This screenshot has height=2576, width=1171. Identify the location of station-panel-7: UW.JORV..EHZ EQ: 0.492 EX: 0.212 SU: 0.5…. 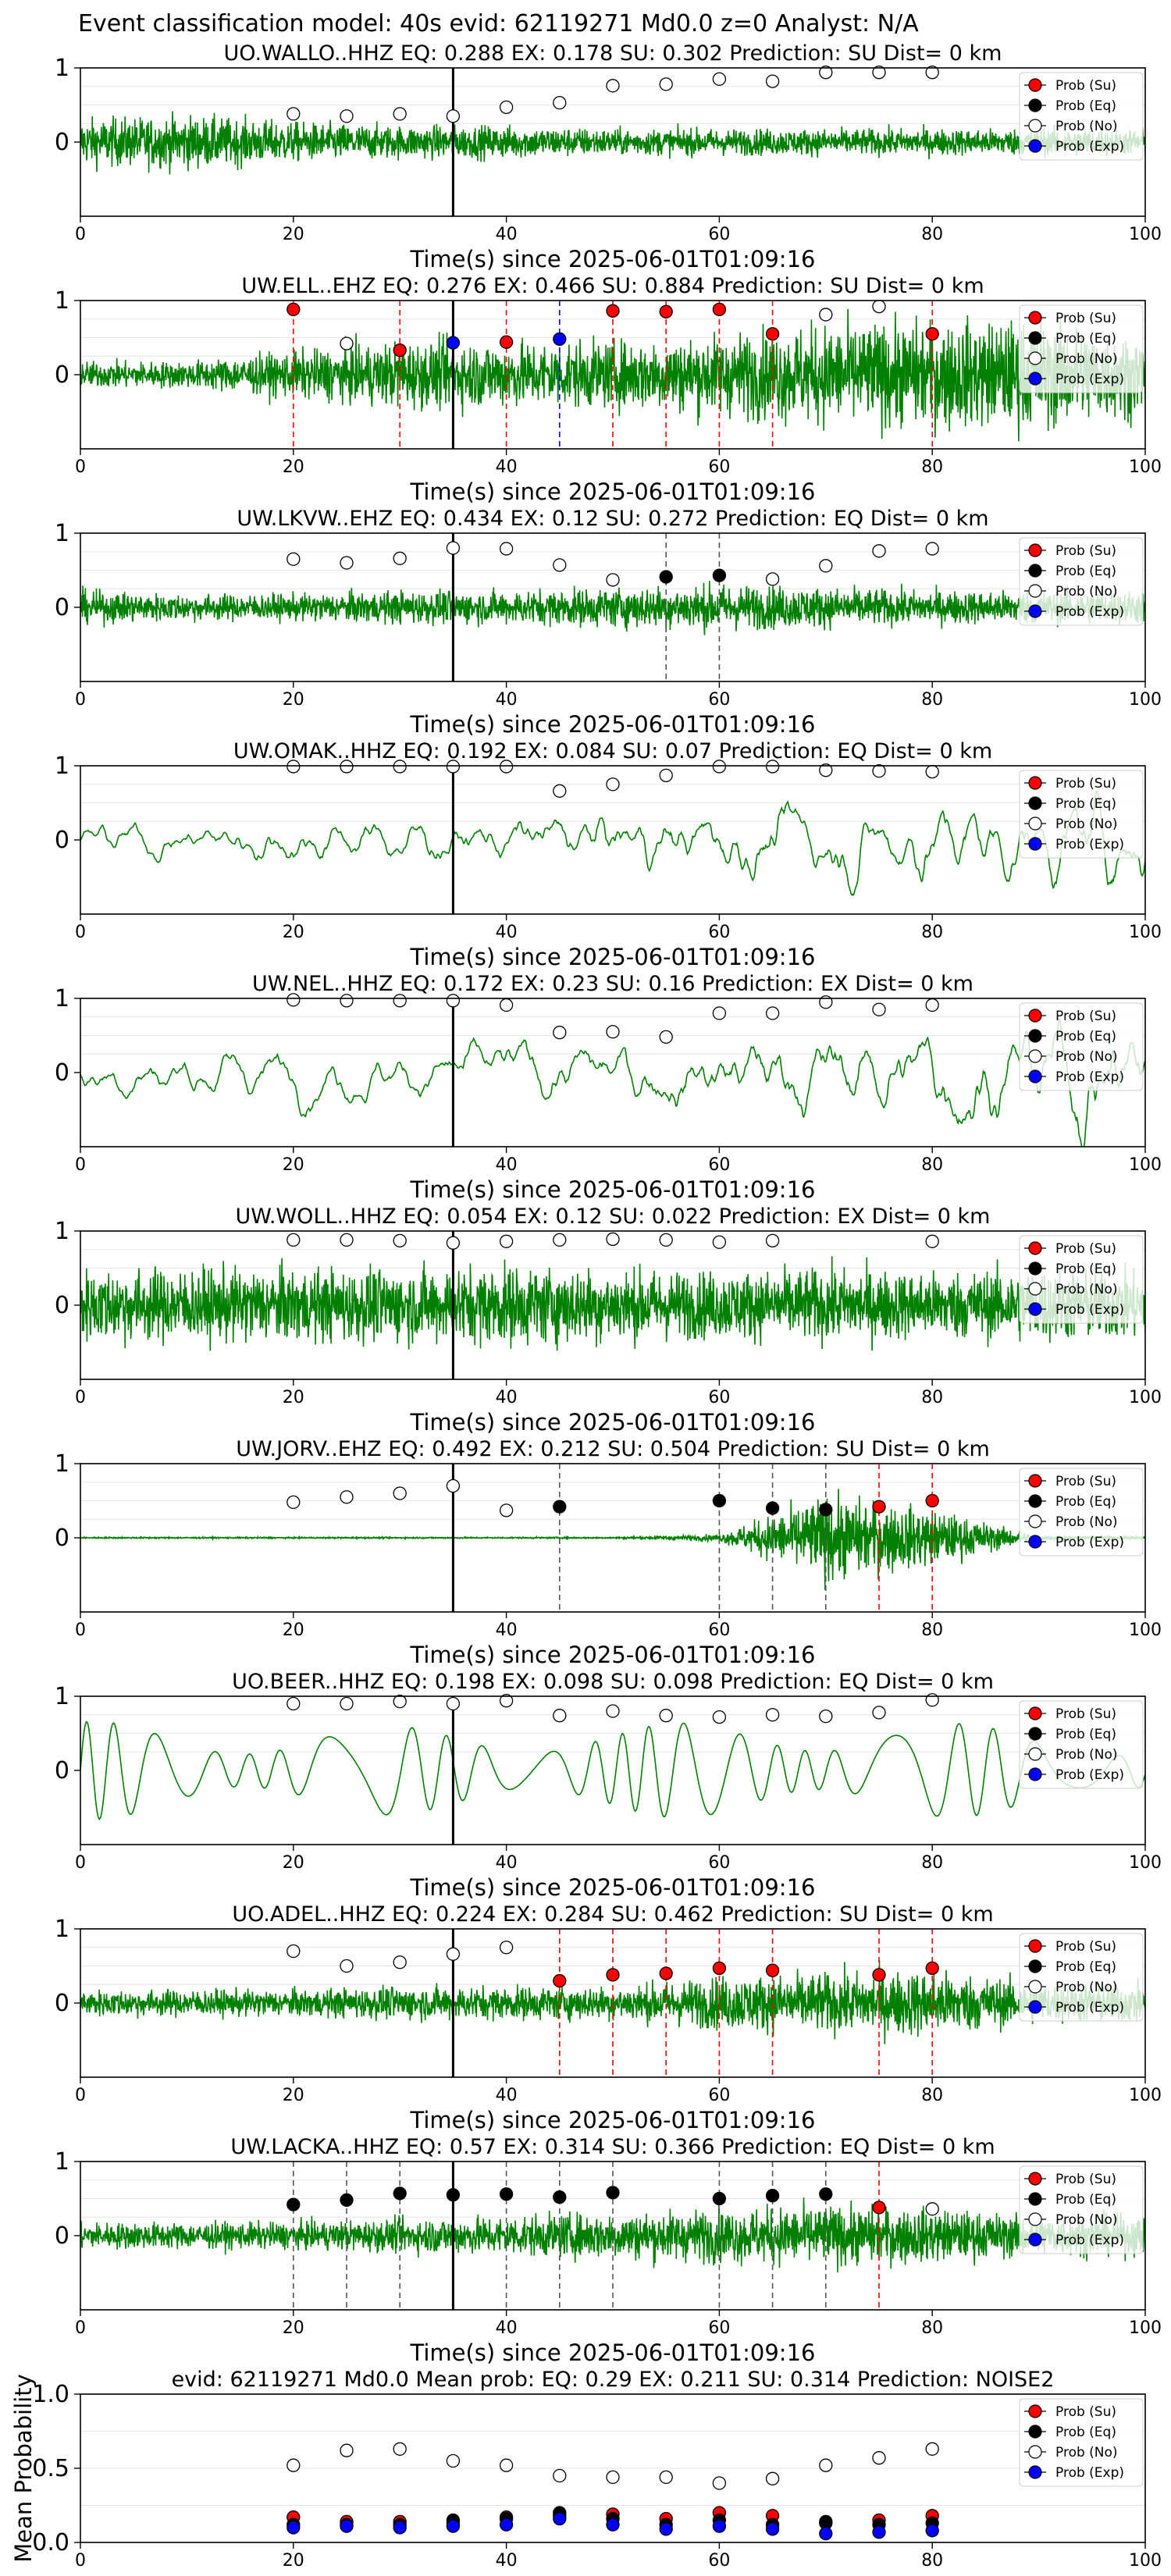
(608, 1552).